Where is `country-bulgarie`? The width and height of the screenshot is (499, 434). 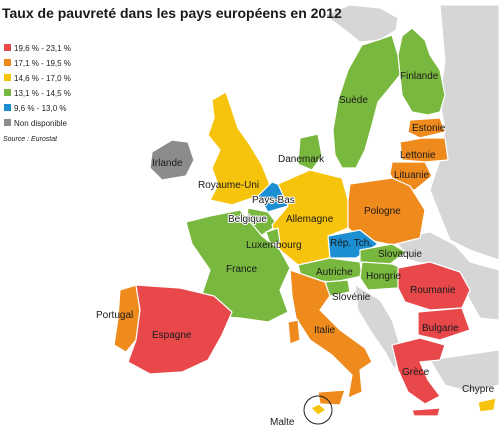
country-bulgarie is located at coordinates (444, 324).